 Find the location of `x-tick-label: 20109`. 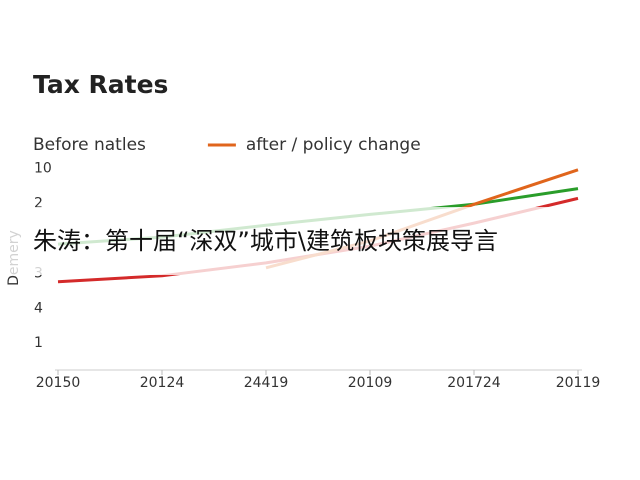

x-tick-label: 20109 is located at coordinates (370, 383).